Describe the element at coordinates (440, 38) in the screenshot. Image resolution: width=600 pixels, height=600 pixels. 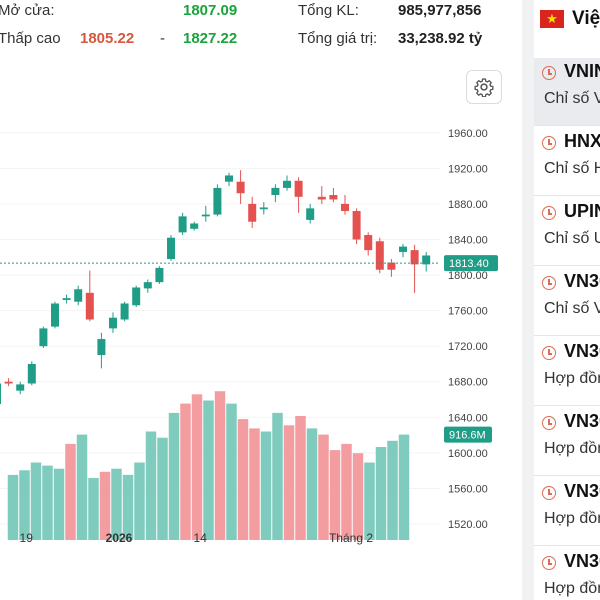
I see `value-value: 33,238.92 tỷ` at that location.